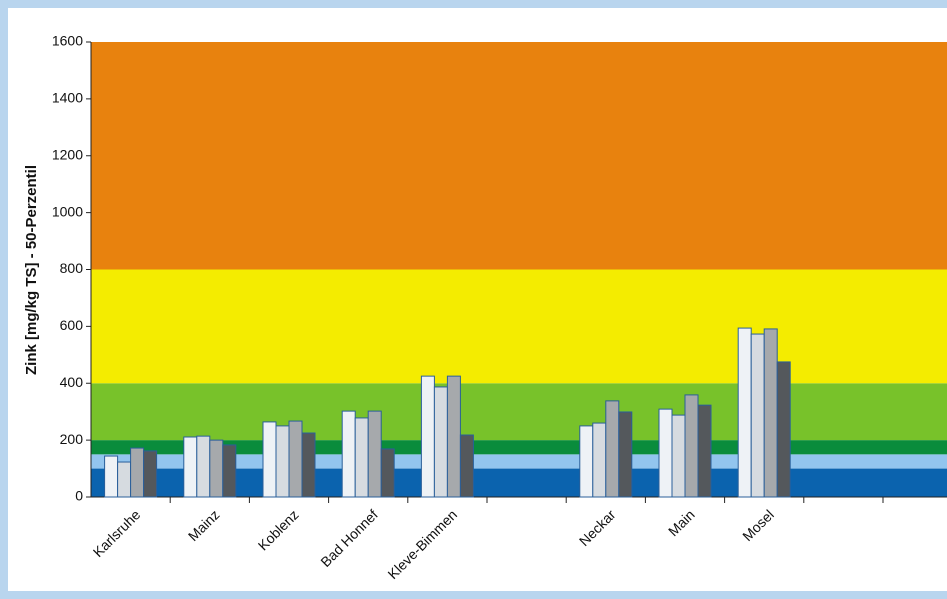 This screenshot has width=947, height=599. I want to click on y-tick-label: 200, so click(72, 439).